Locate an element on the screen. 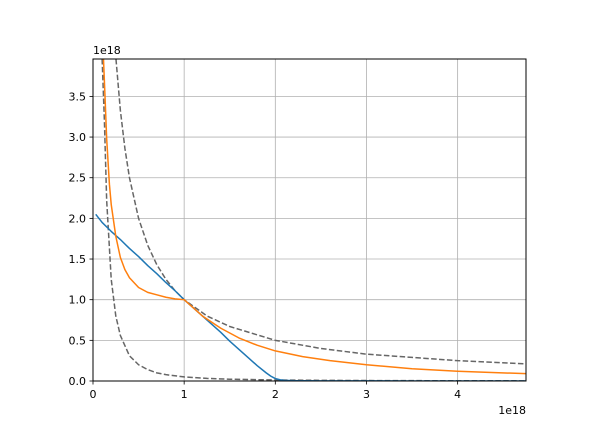 Image resolution: width=600 pixels, height=444 pixels. x-tick-label: 4 is located at coordinates (457, 394).